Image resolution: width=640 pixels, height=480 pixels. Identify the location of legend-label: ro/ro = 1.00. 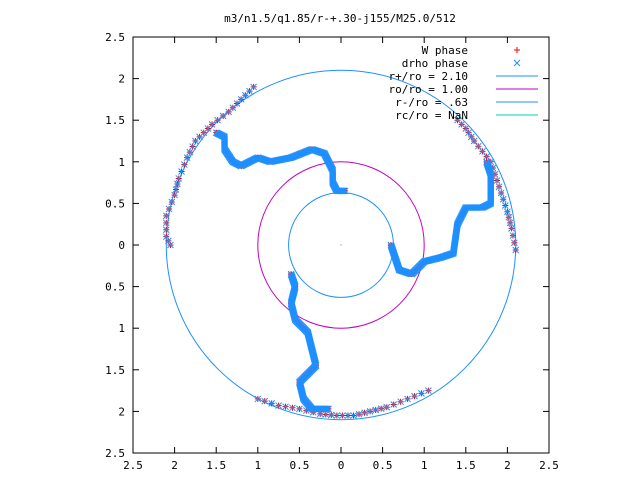
(428, 89).